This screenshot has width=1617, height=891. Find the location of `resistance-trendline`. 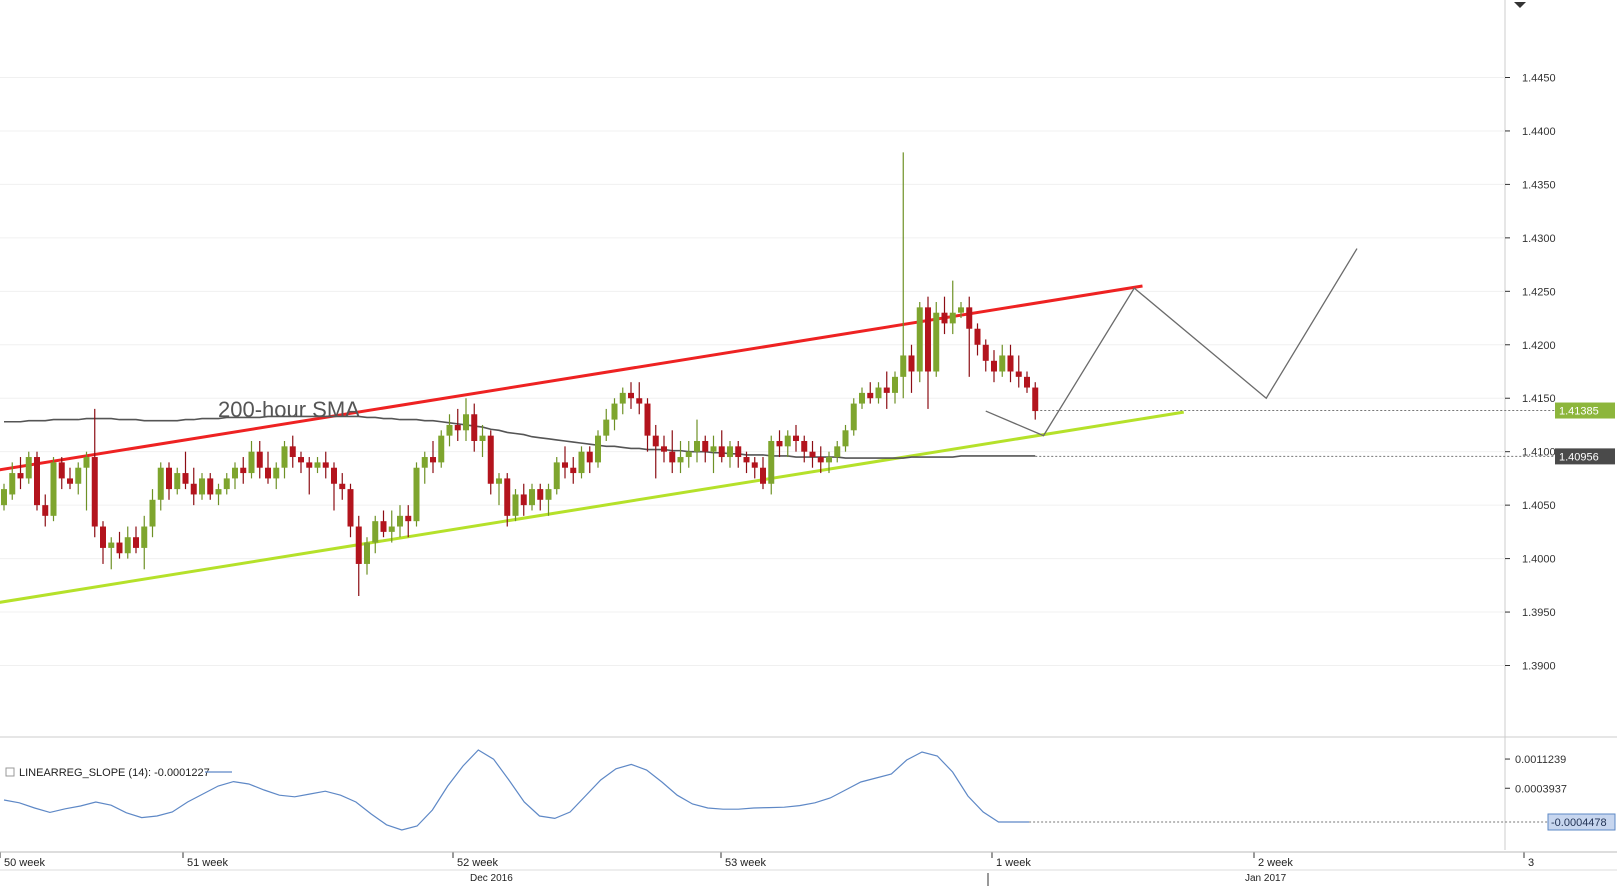

resistance-trendline is located at coordinates (571, 378).